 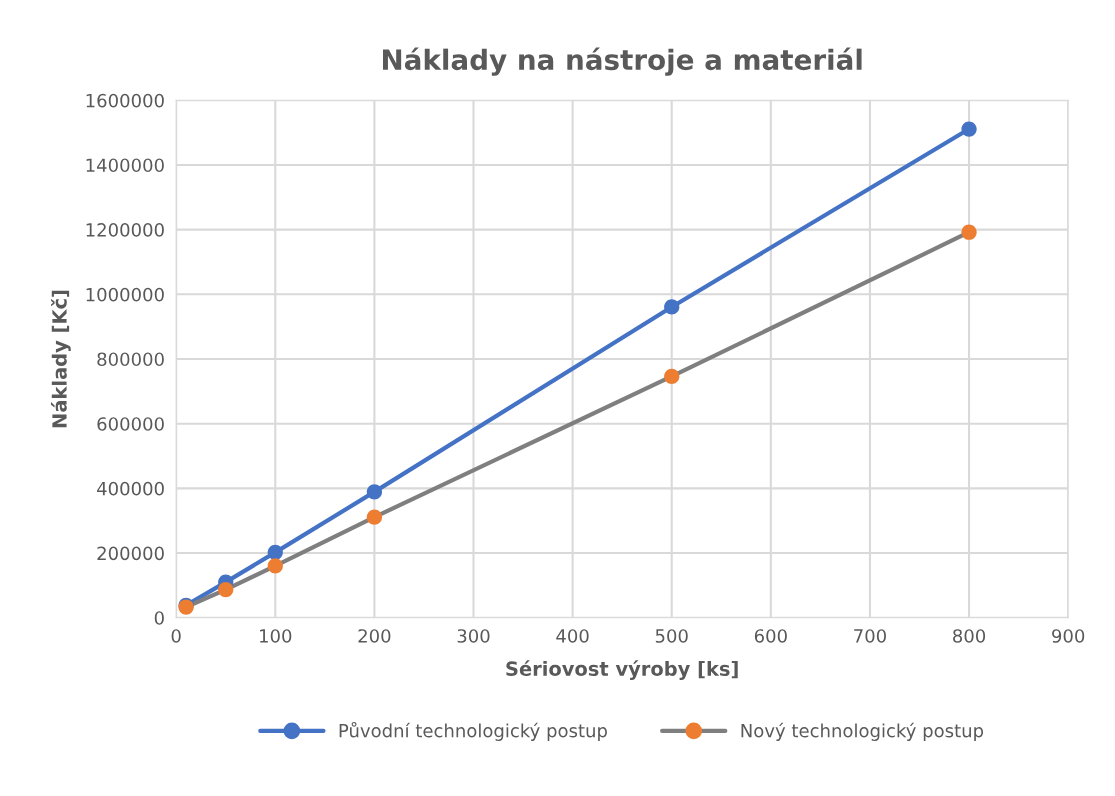 I want to click on y-tick-label: 1600000, so click(x=125, y=100).